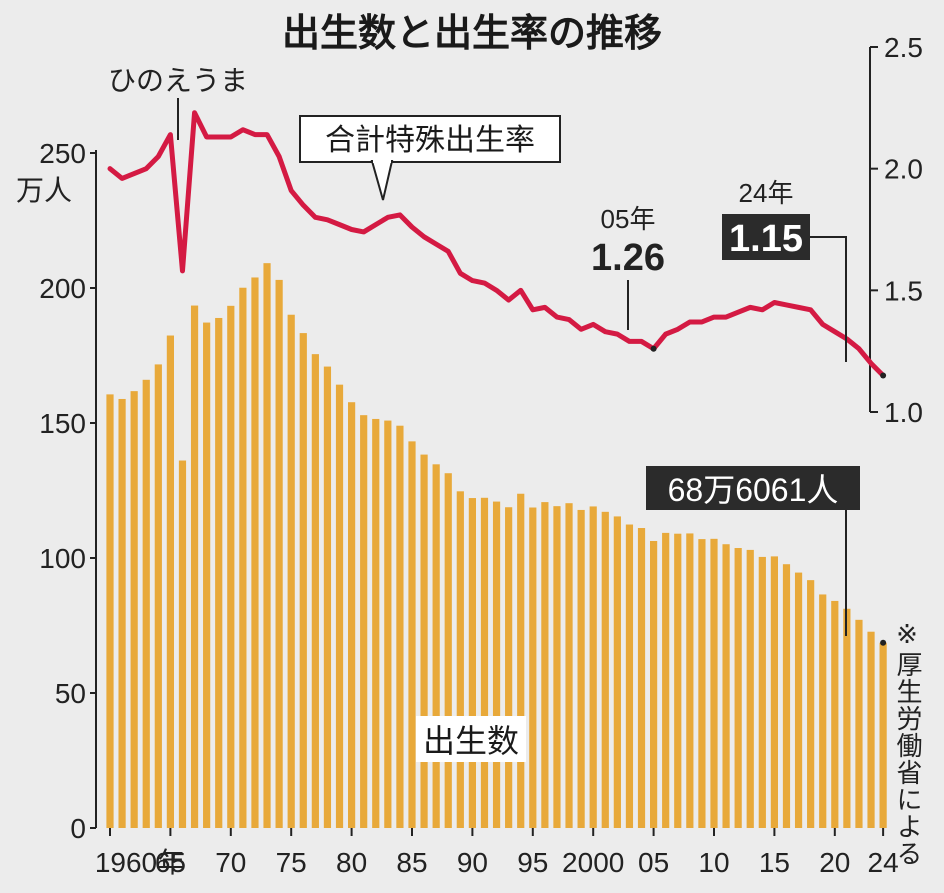  Describe the element at coordinates (207, 575) in the screenshot. I see `bar-1968` at that location.